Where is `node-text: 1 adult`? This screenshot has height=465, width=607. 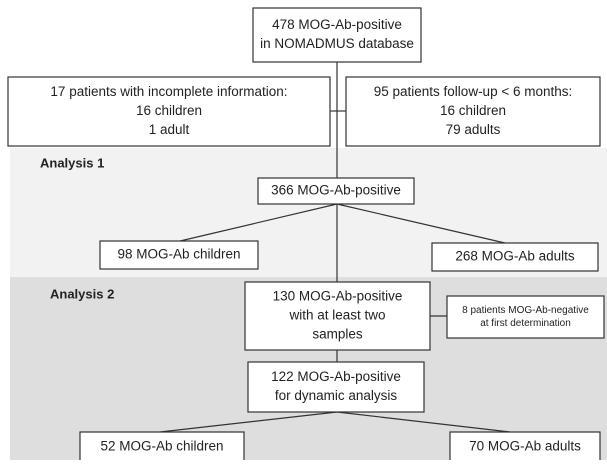 node-text: 1 adult is located at coordinates (169, 129).